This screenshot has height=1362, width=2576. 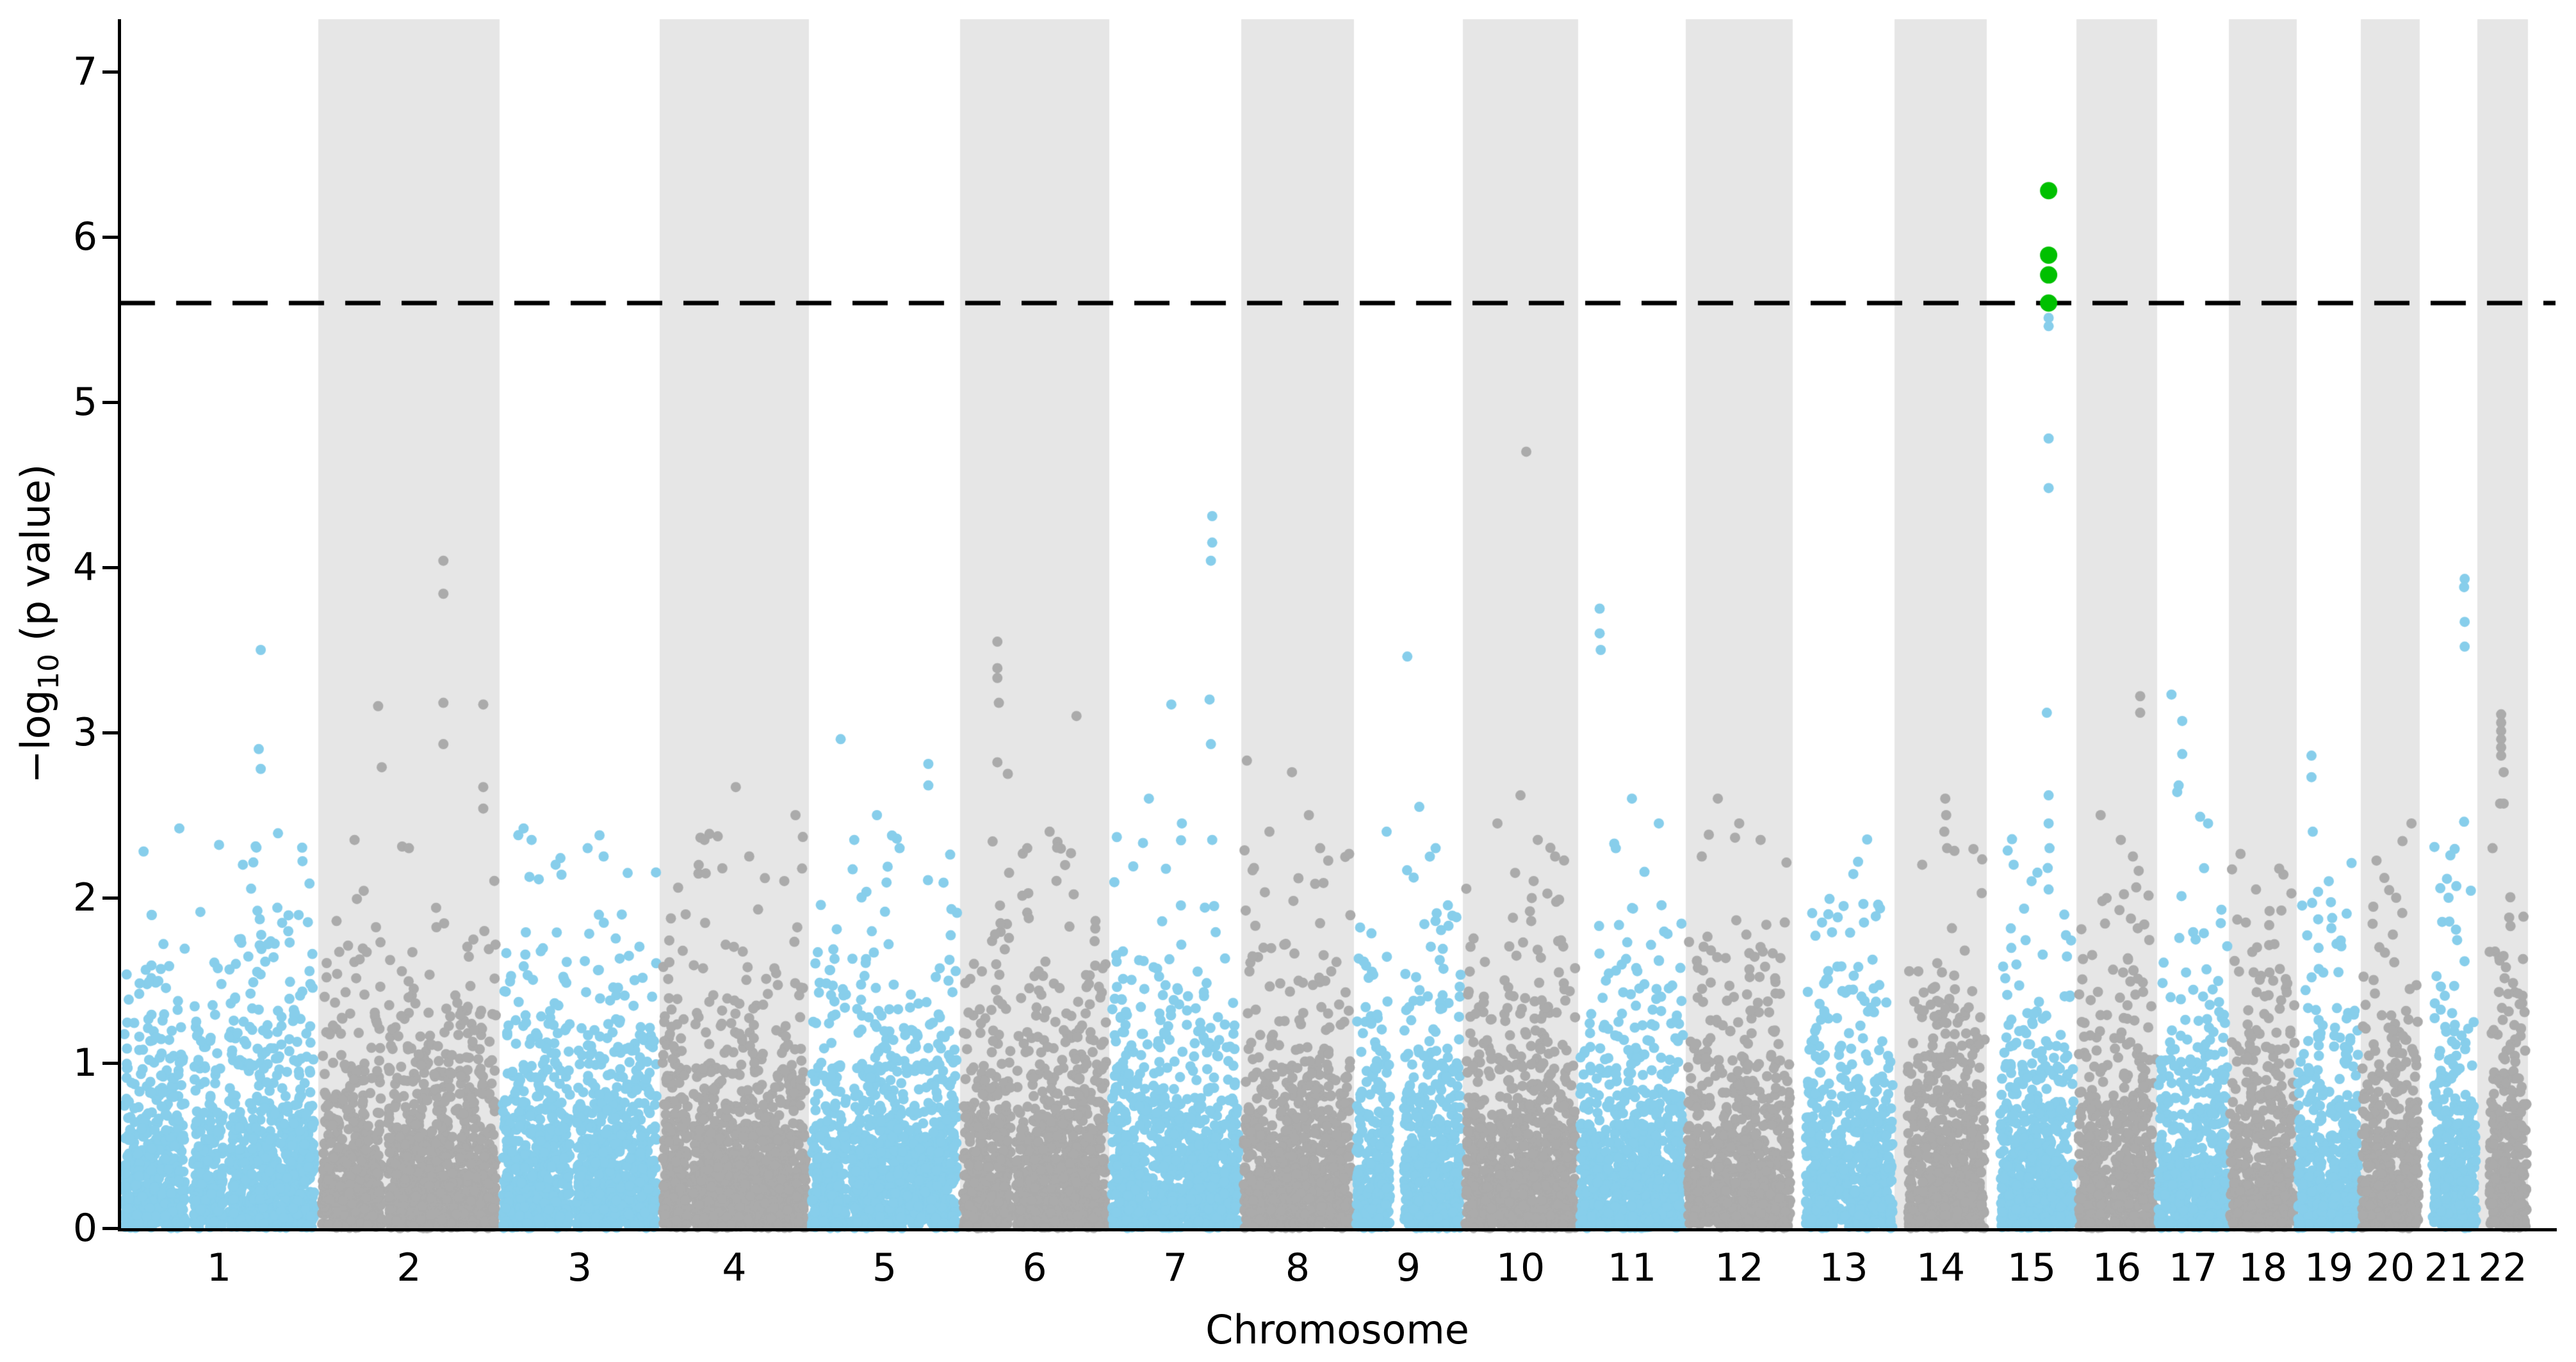 What do you see at coordinates (2117, 1267) in the screenshot?
I see `x-tick-label-16: 16` at bounding box center [2117, 1267].